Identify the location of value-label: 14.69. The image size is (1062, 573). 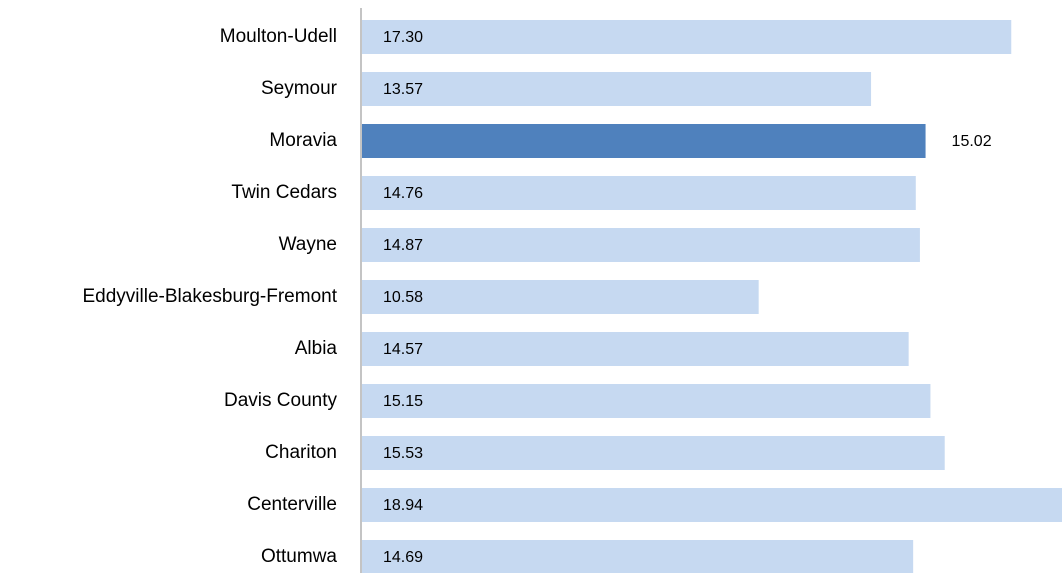
(403, 557).